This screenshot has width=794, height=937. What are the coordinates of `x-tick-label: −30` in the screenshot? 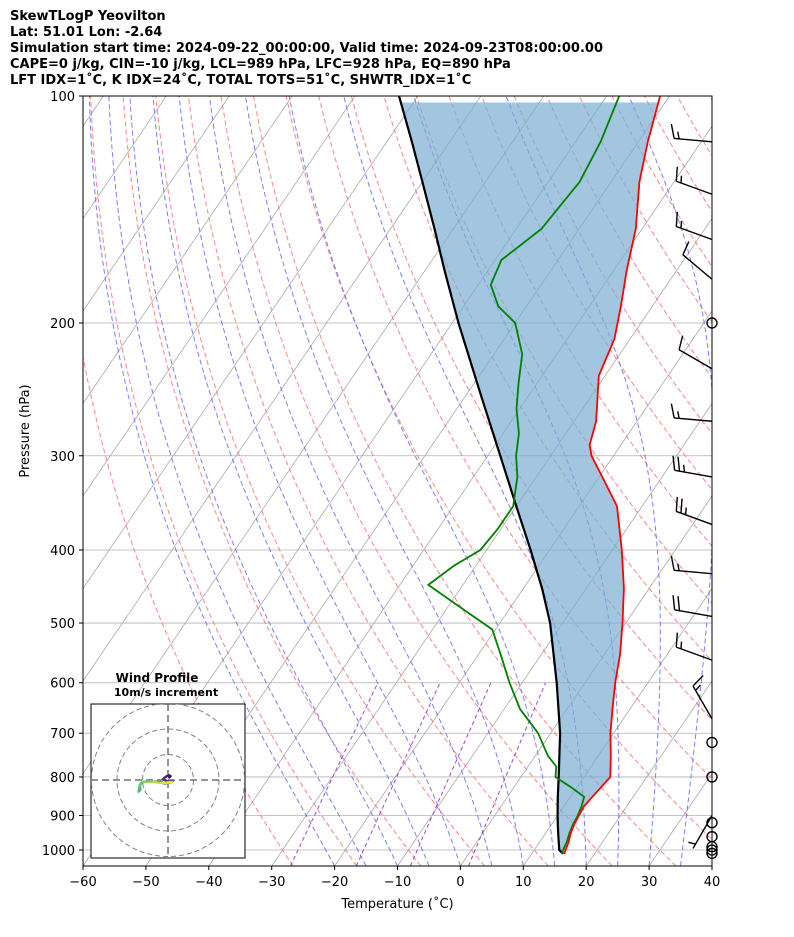 It's located at (271, 882).